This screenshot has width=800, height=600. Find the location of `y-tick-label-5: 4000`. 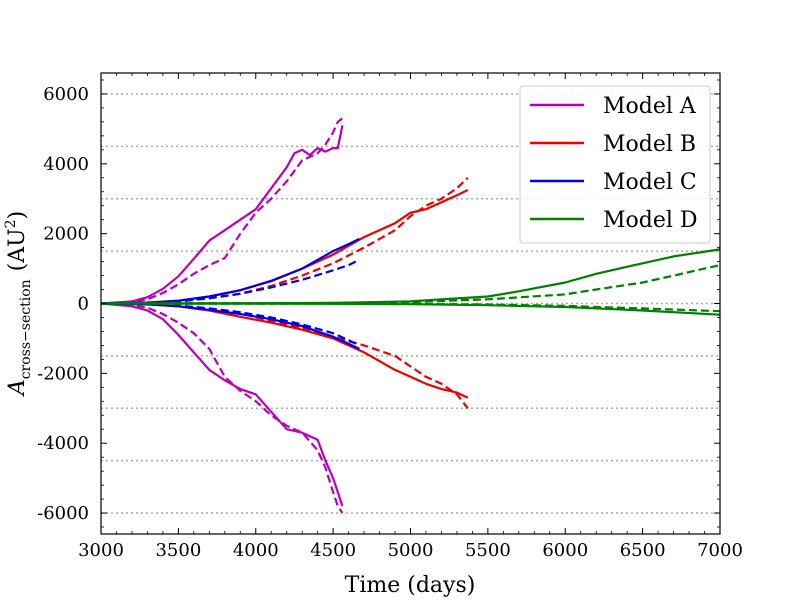

y-tick-label-5: 4000 is located at coordinates (66, 164).